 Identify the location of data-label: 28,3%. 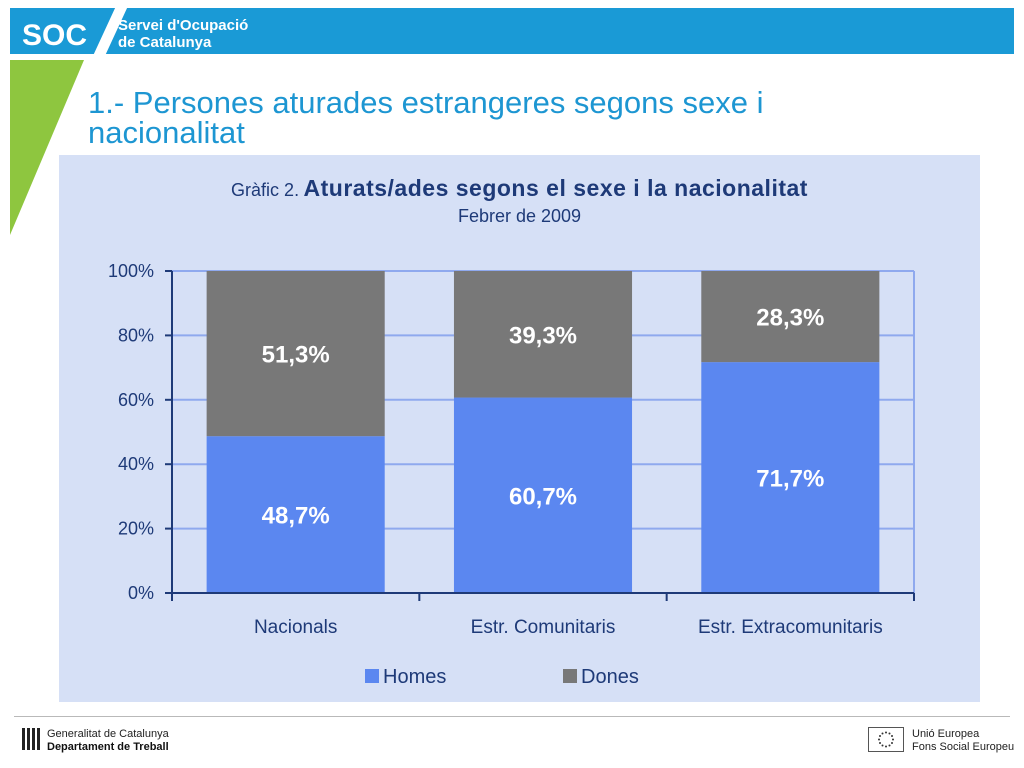
(790, 318).